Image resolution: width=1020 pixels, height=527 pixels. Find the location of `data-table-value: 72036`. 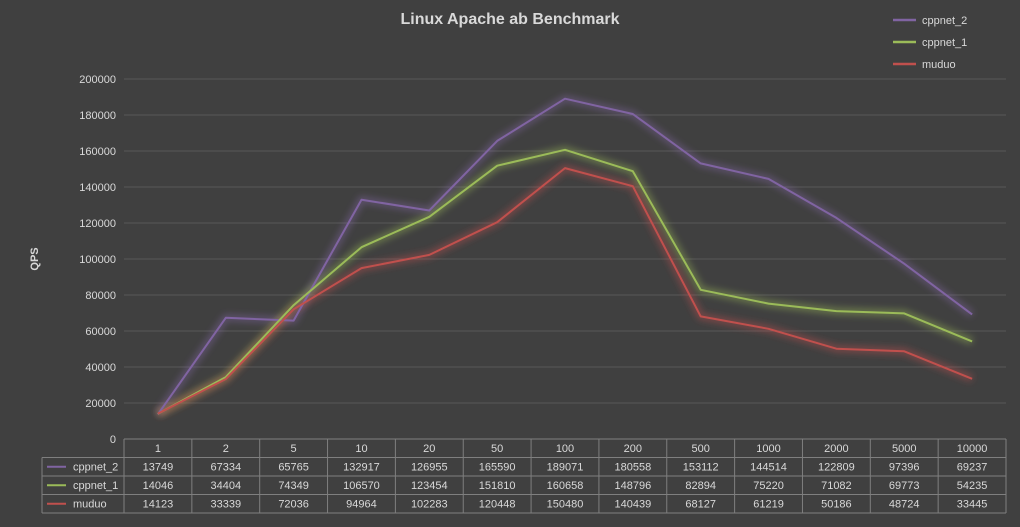

data-table-value: 72036 is located at coordinates (293, 505).